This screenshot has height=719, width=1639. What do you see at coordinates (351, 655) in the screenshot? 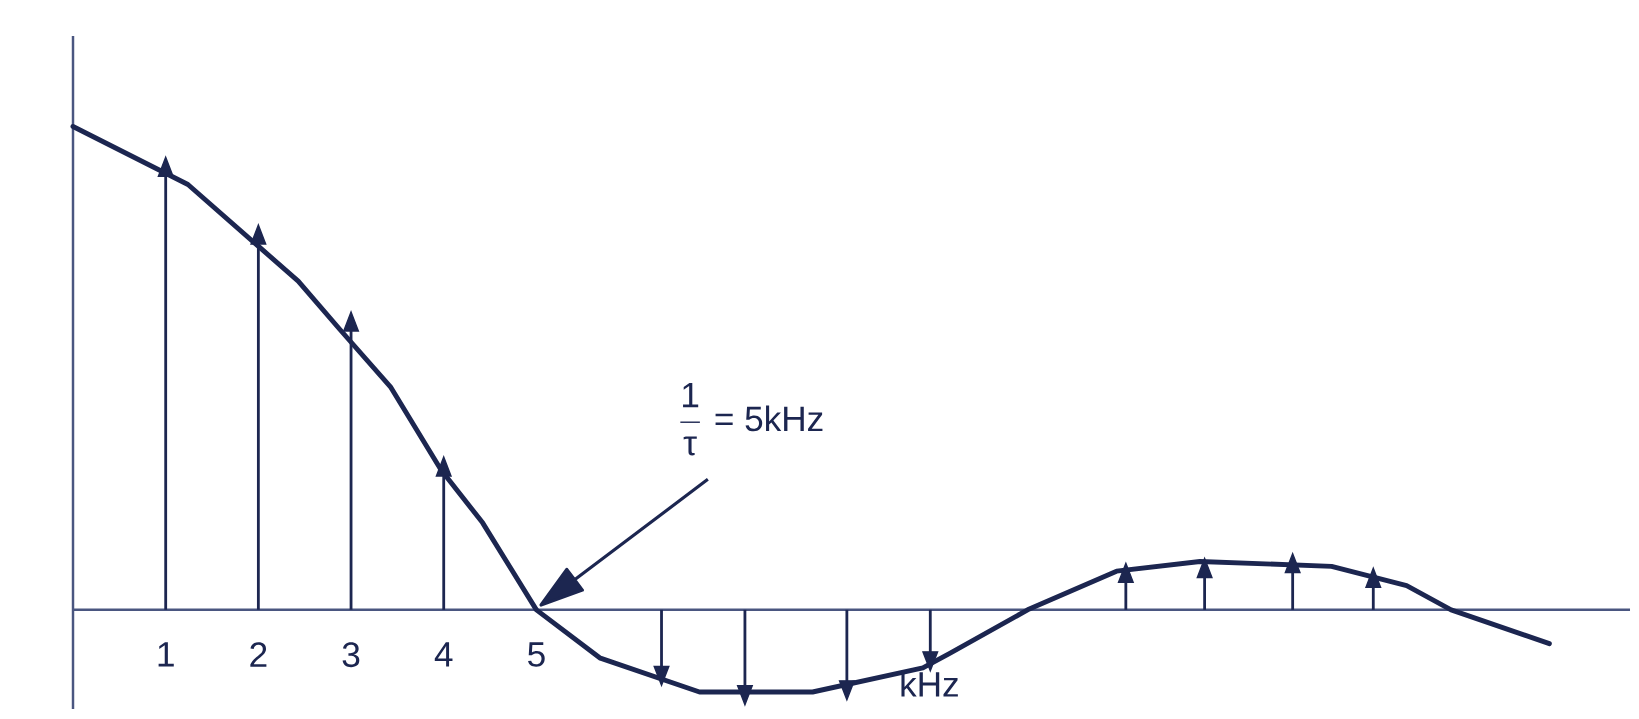
I see `x-tick-label: 3` at bounding box center [351, 655].